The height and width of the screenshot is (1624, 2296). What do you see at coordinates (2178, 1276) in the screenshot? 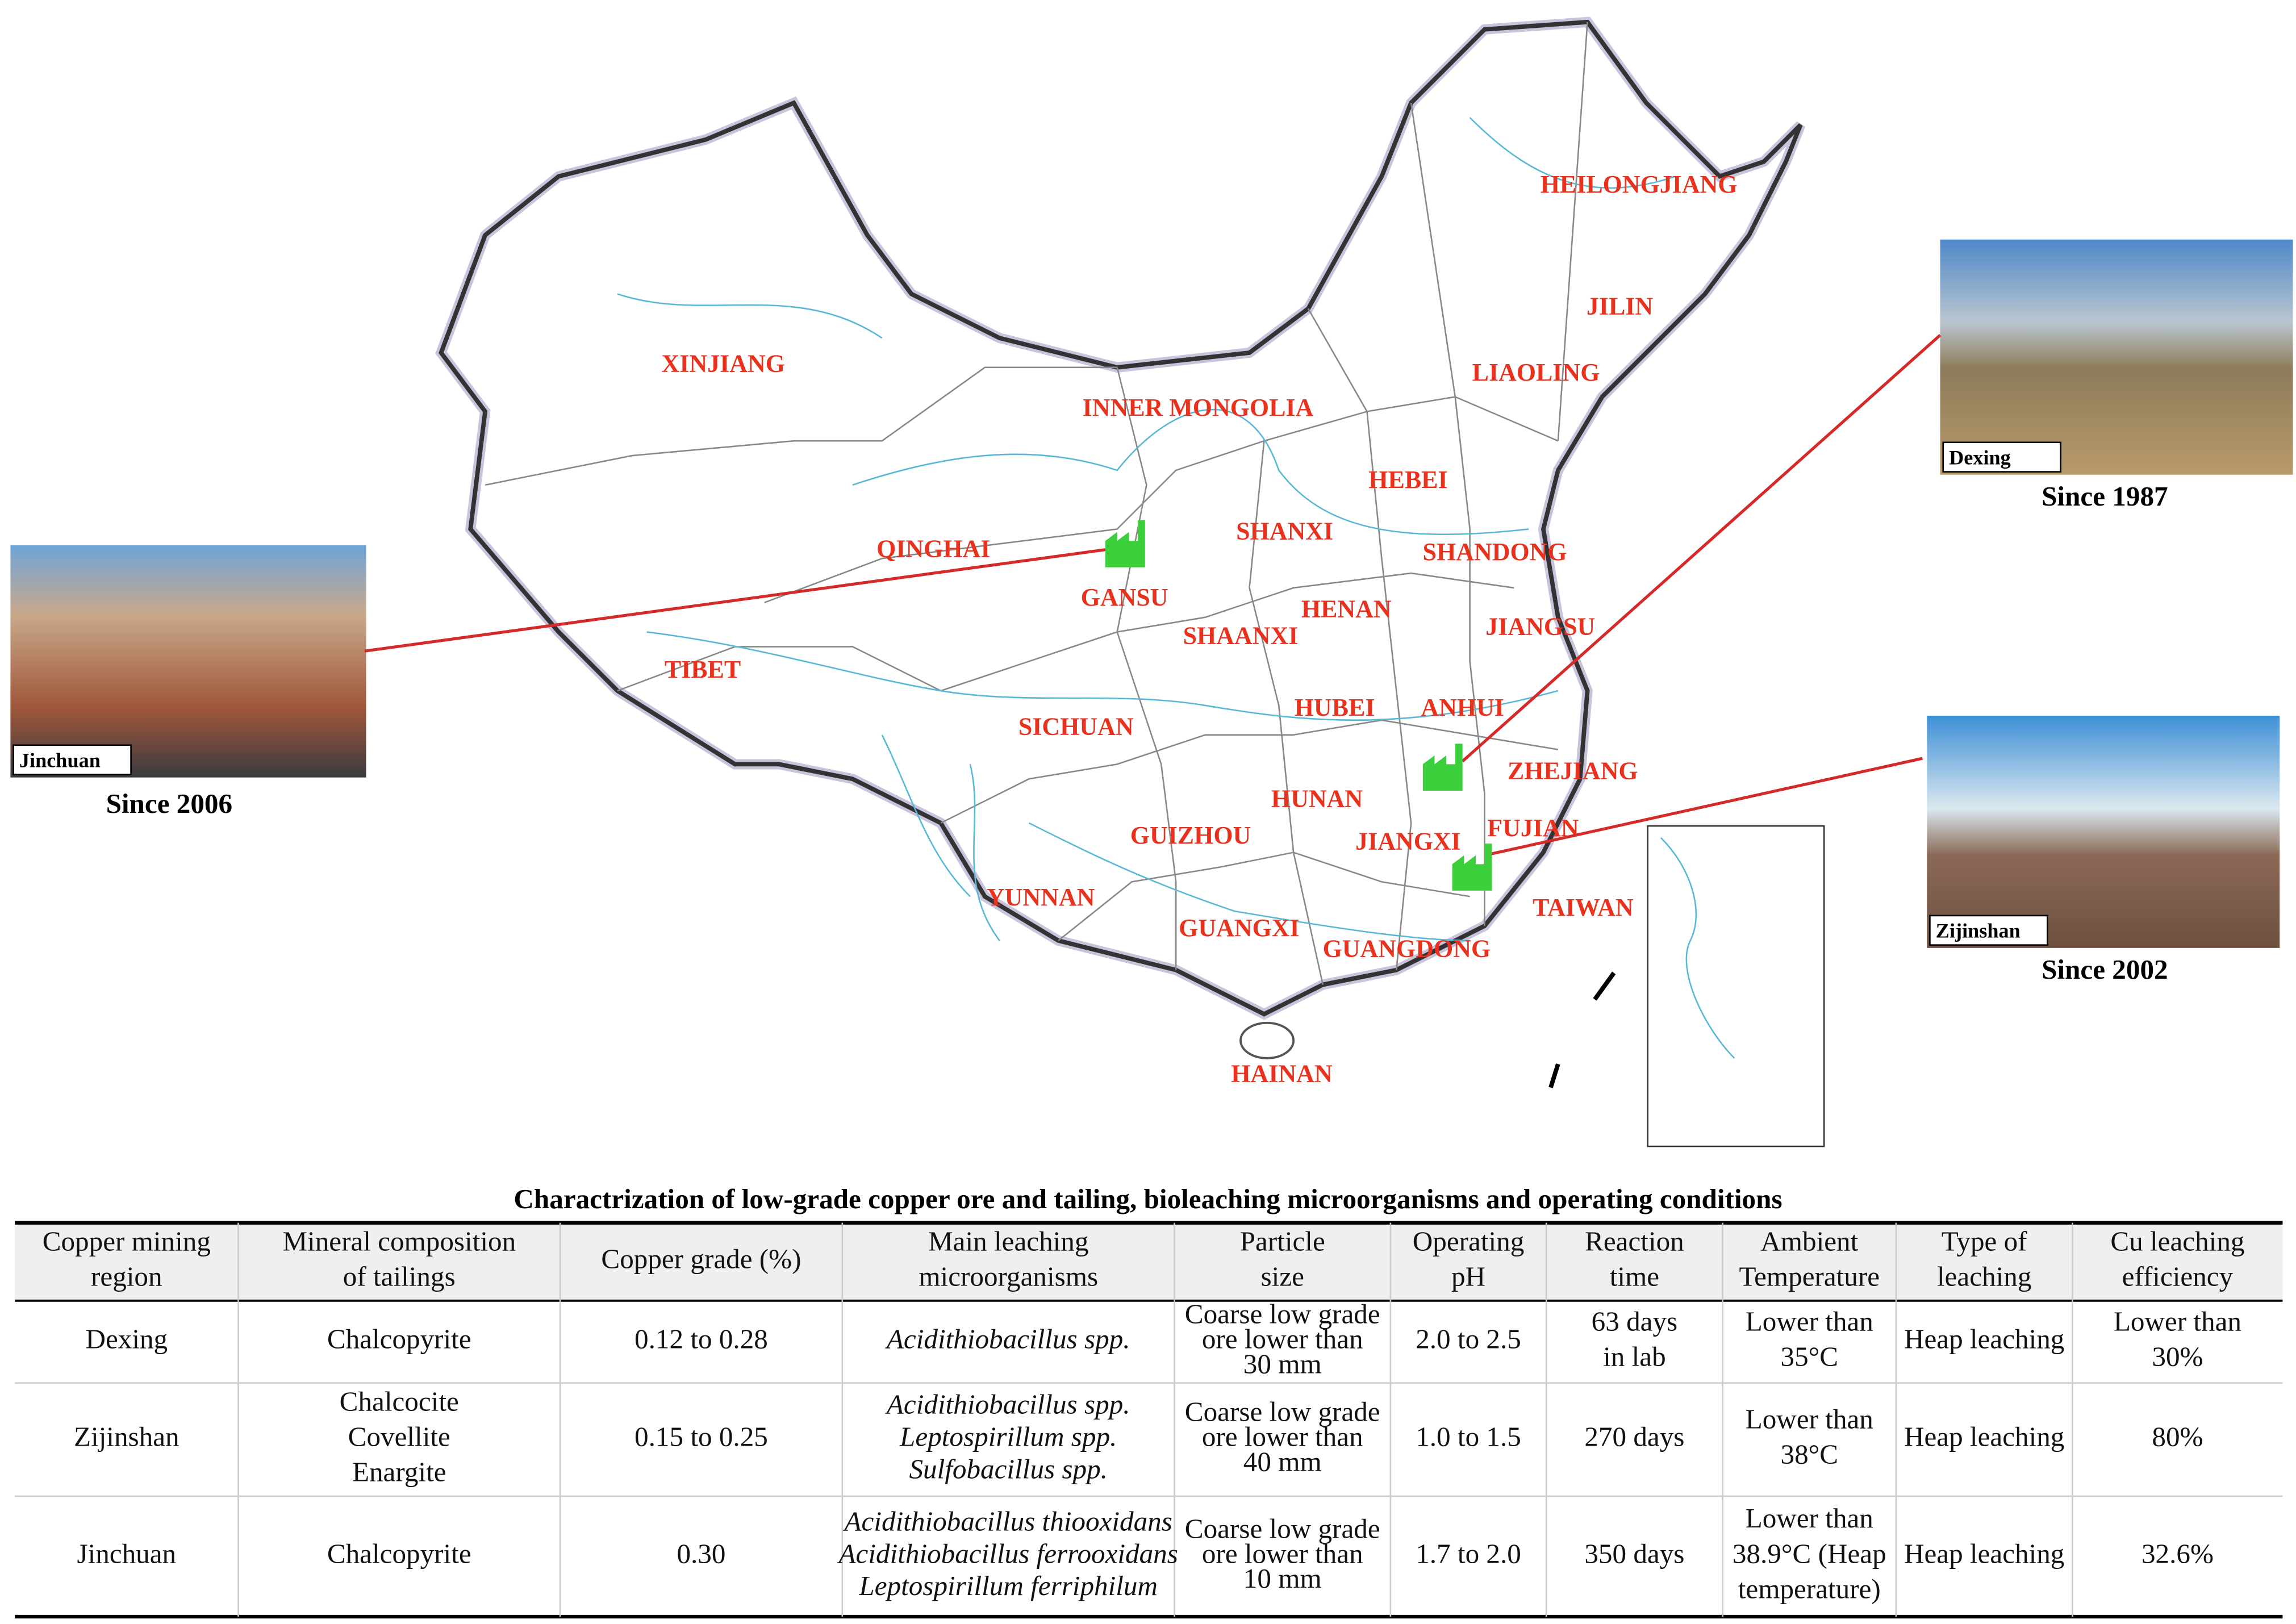
I see `header-cell: efficiency` at bounding box center [2178, 1276].